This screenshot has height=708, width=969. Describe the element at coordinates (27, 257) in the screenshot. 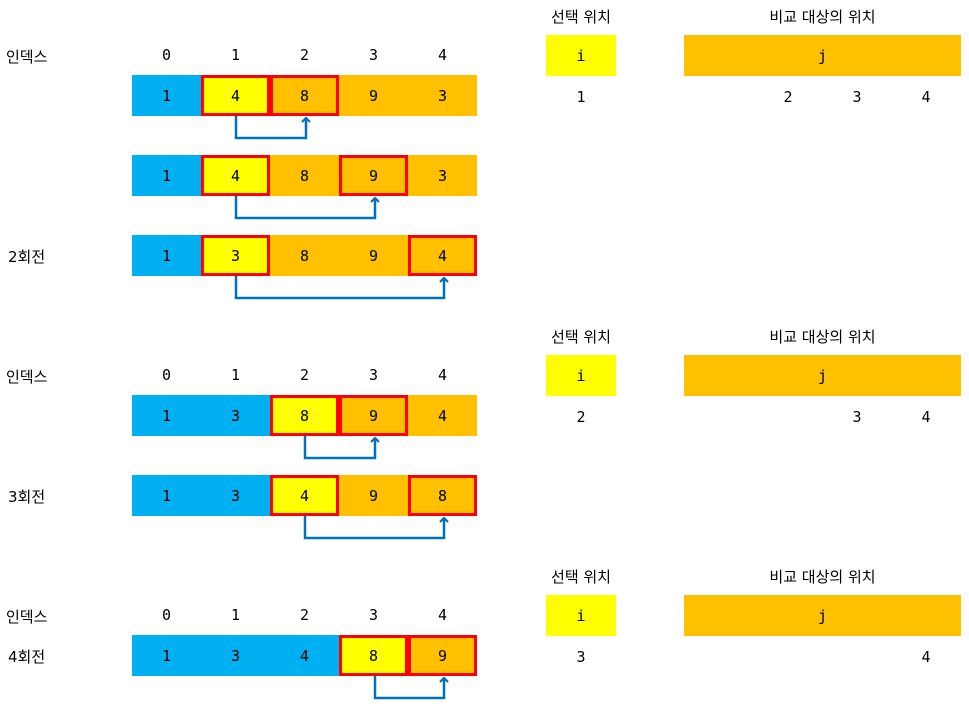

I see `round-2-label: 2회전` at that location.